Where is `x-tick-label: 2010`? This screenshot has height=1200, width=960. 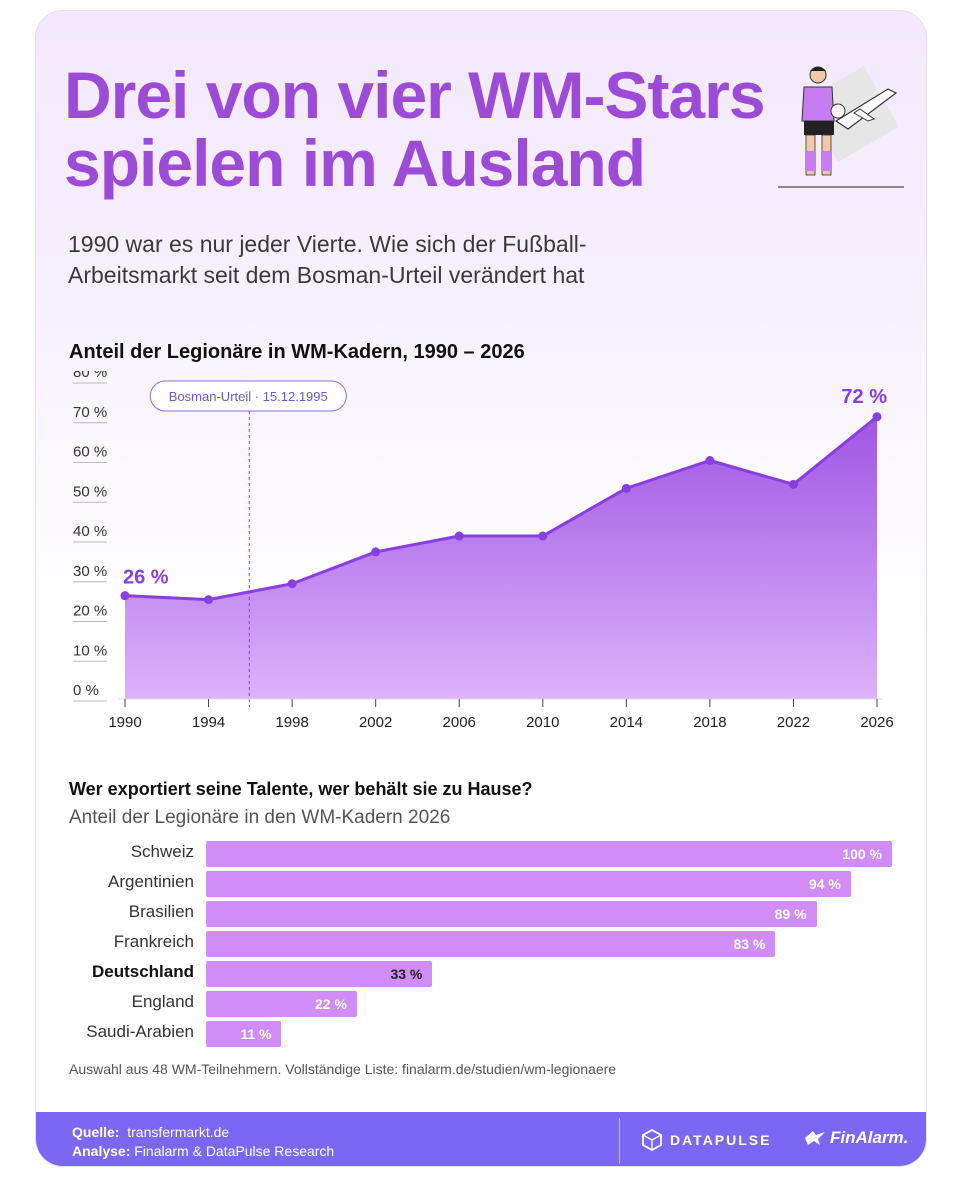
x-tick-label: 2010 is located at coordinates (542, 722).